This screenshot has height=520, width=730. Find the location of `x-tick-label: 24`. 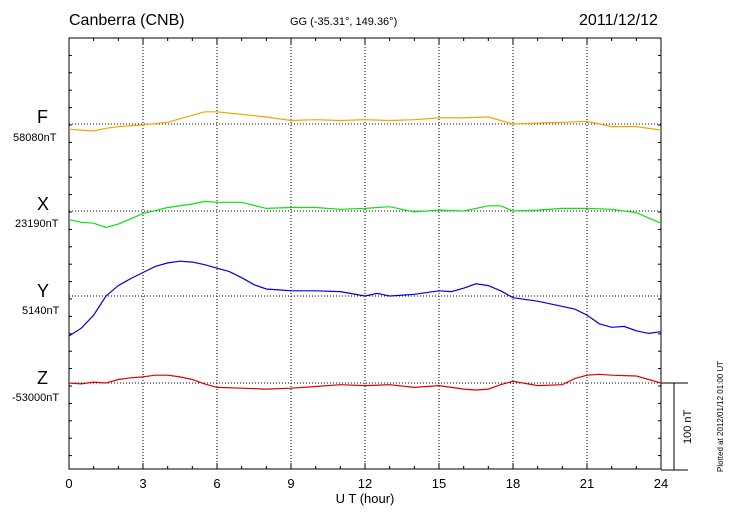

x-tick-label: 24 is located at coordinates (661, 483).